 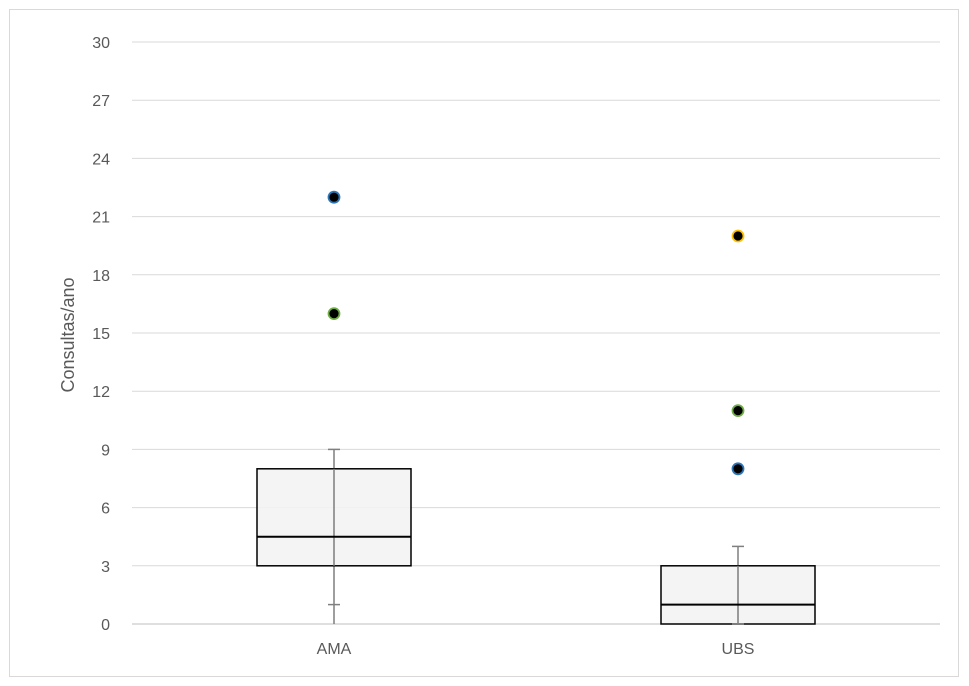 What do you see at coordinates (101, 43) in the screenshot?
I see `y-tick-label: 30` at bounding box center [101, 43].